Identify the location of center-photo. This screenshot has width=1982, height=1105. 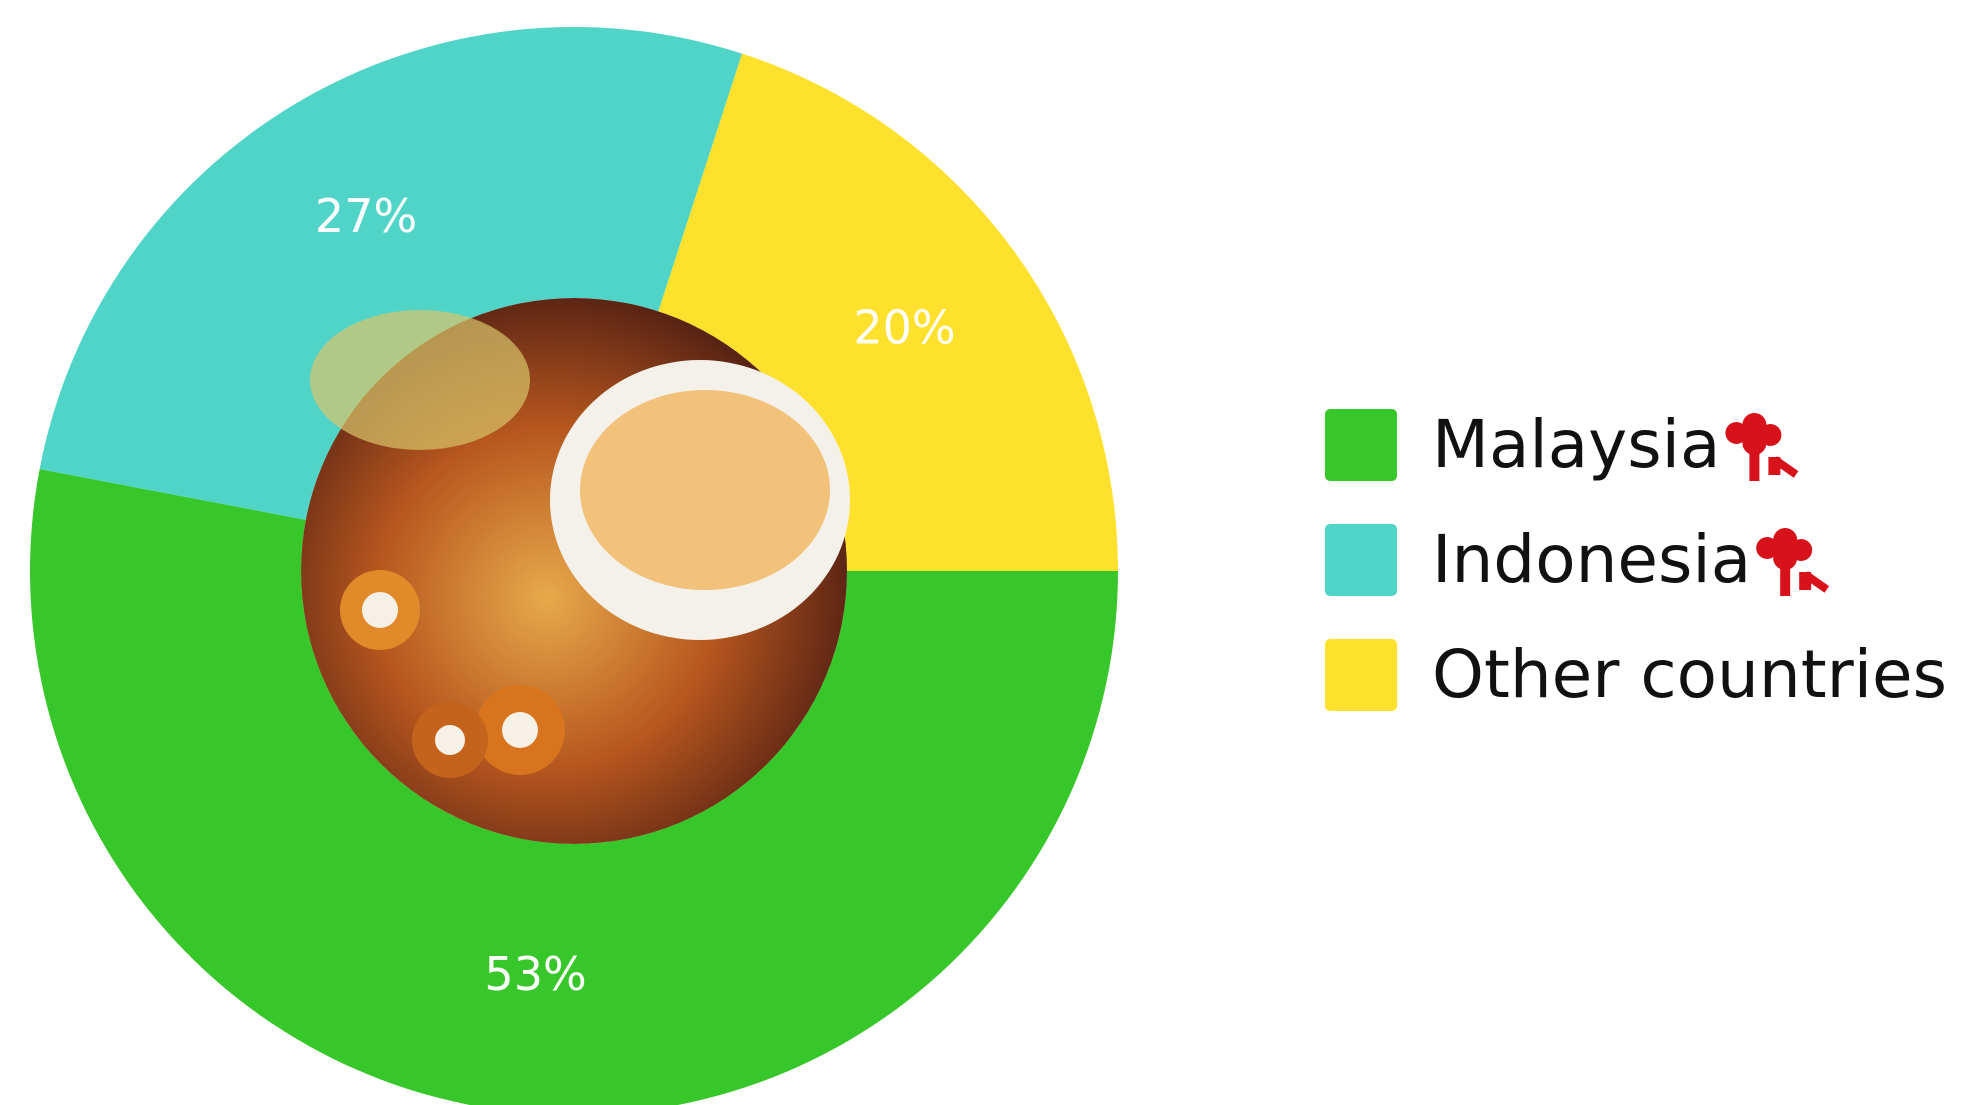
(575, 571).